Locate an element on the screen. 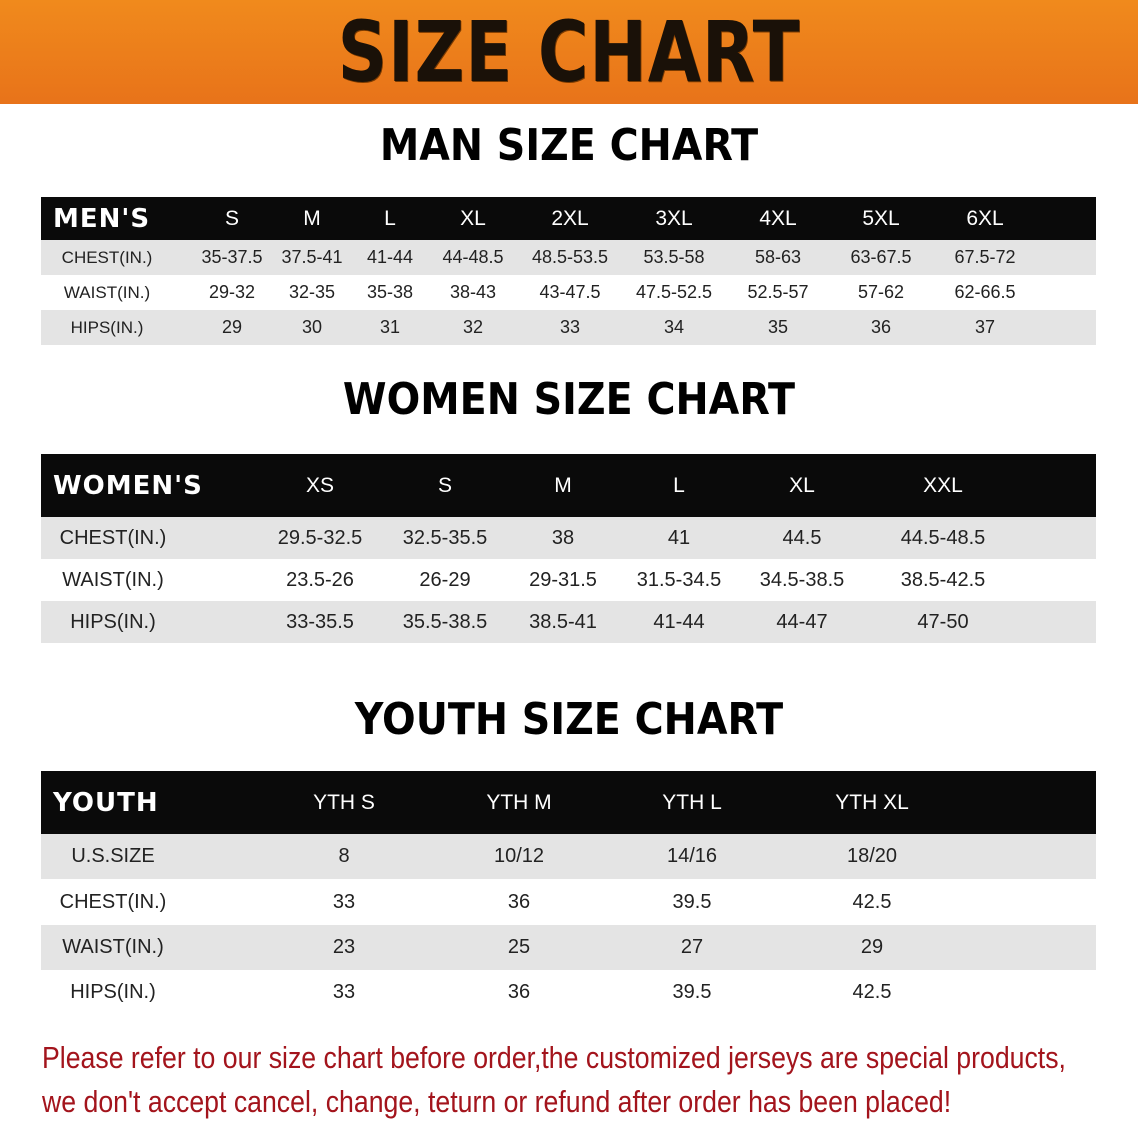  table-header-row: MEN'S S M L XL 2XL 3XL 4XL 5XL 6XL is located at coordinates (568, 218).